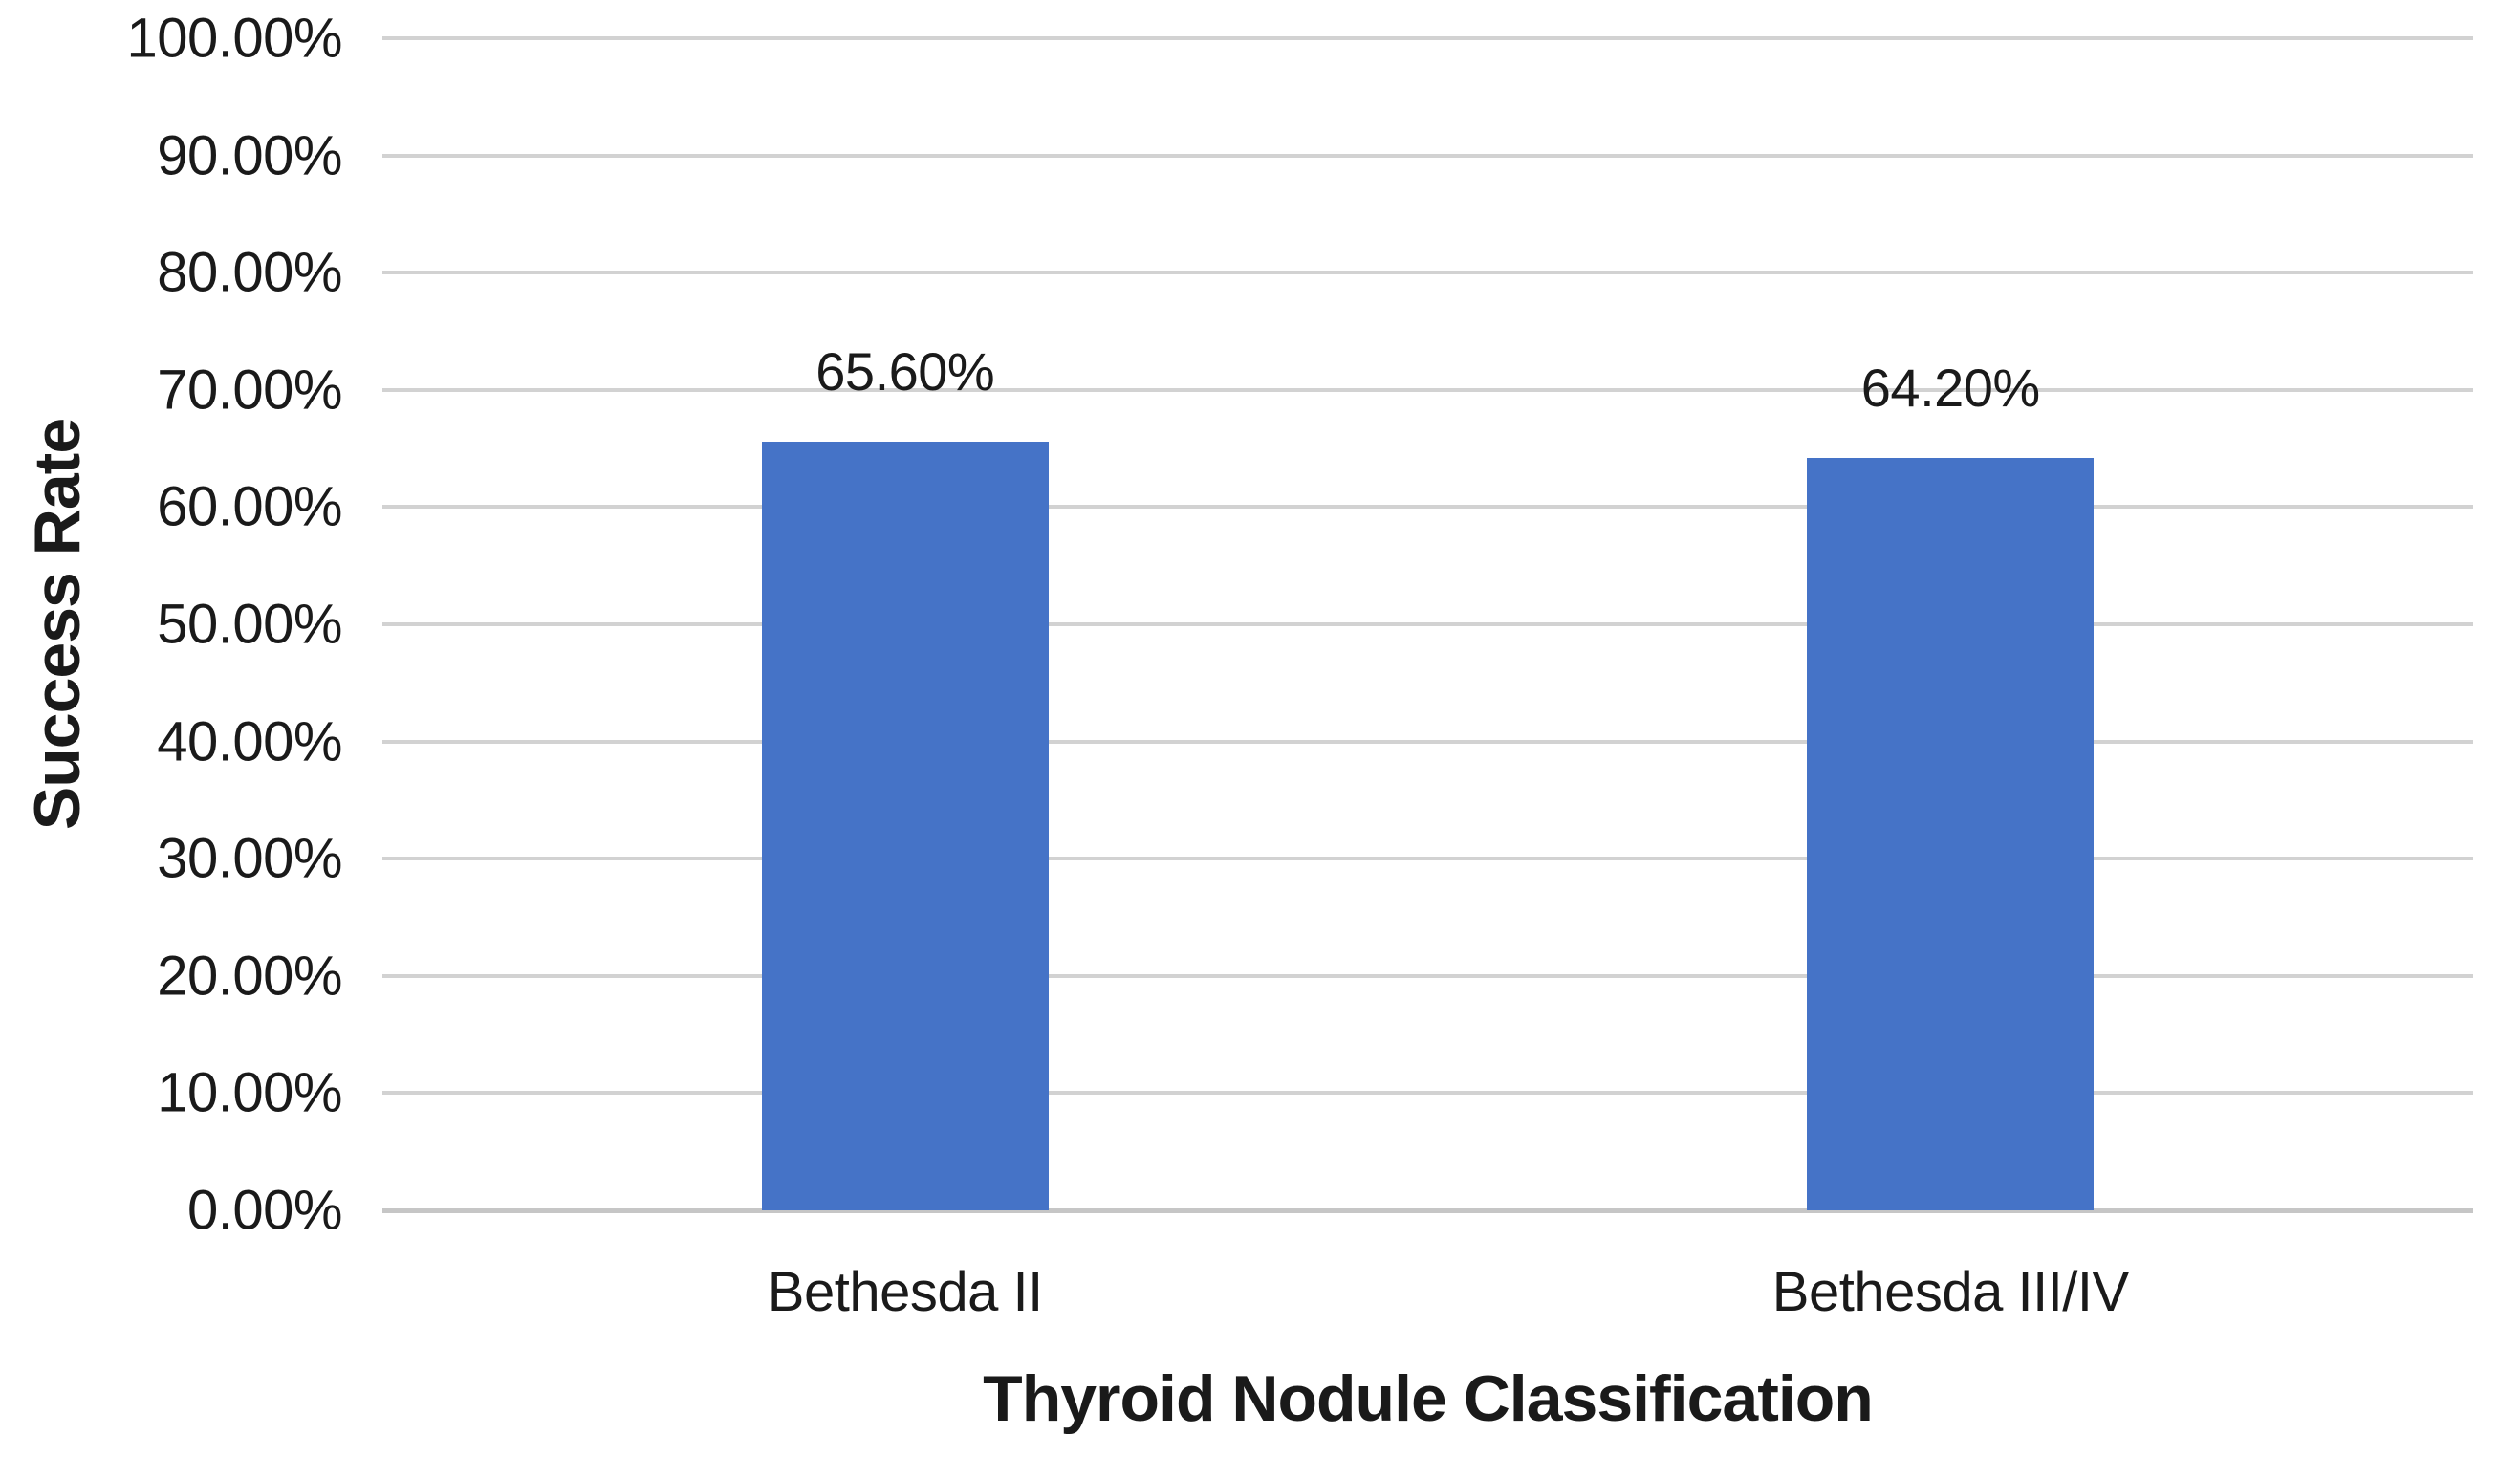 This screenshot has width=2520, height=1457. Describe the element at coordinates (1429, 1398) in the screenshot. I see `x-axis-title: Thyroid Nodule Classification` at that location.